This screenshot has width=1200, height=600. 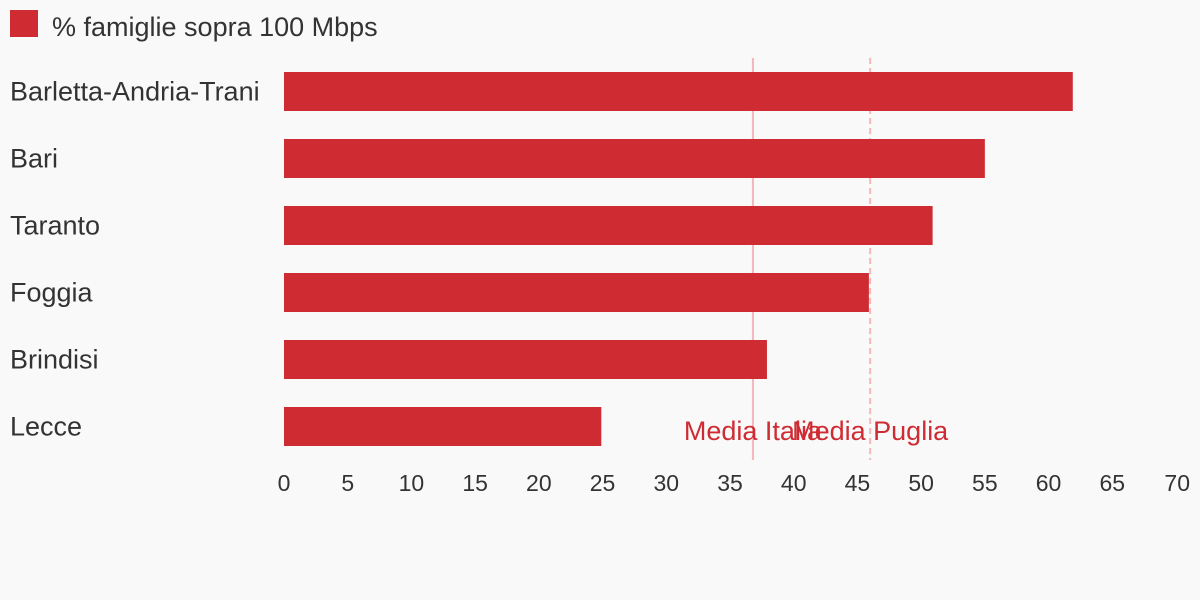 What do you see at coordinates (603, 483) in the screenshot?
I see `x-tick-label-5: 25` at bounding box center [603, 483].